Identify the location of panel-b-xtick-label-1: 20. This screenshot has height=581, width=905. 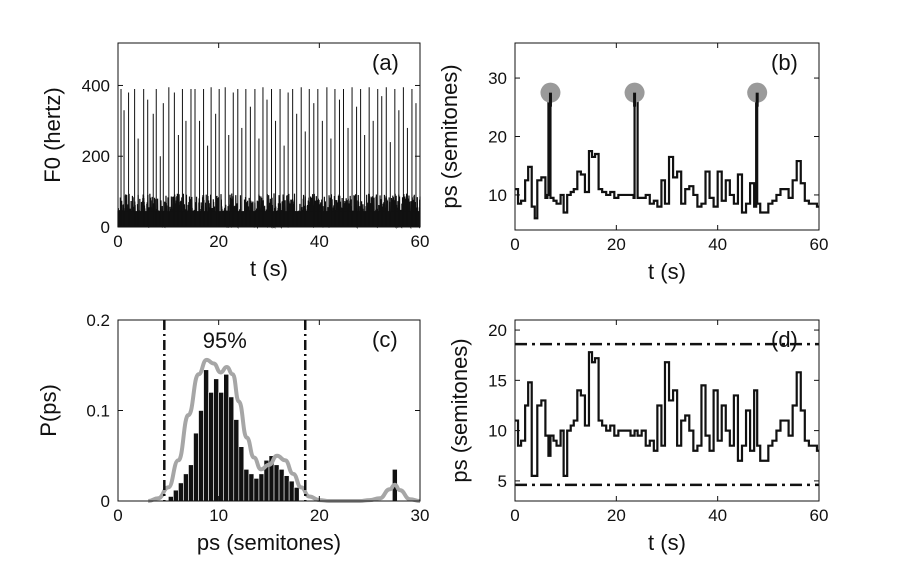
(616, 244).